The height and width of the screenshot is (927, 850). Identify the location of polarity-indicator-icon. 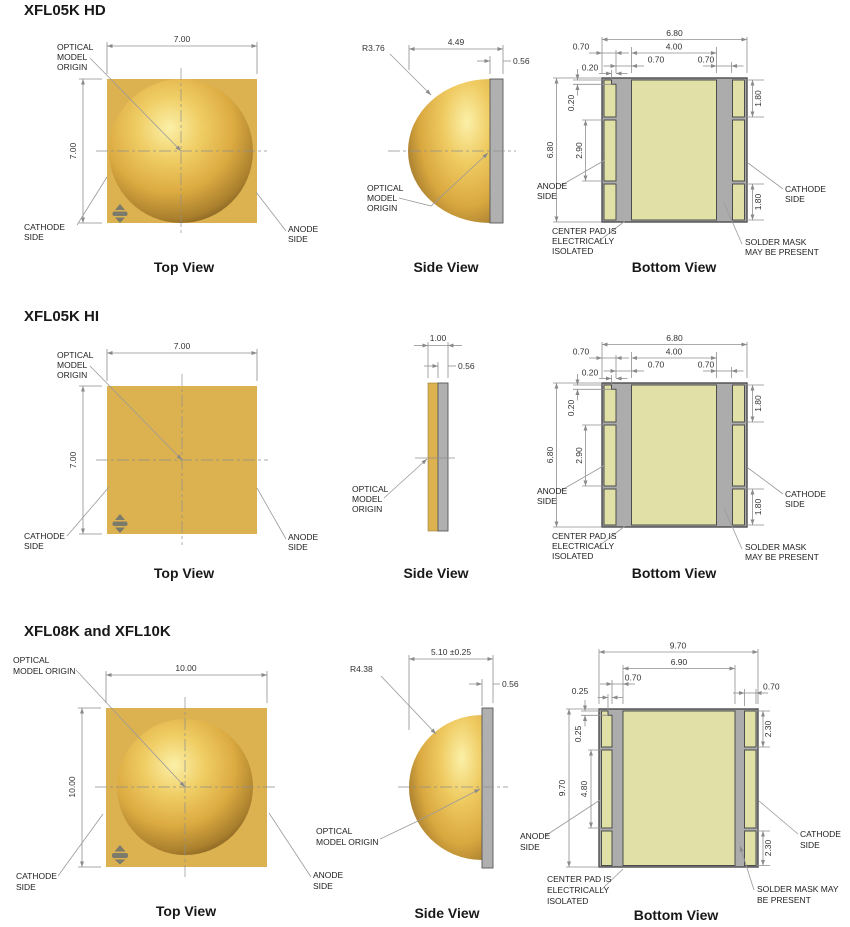
(120, 213).